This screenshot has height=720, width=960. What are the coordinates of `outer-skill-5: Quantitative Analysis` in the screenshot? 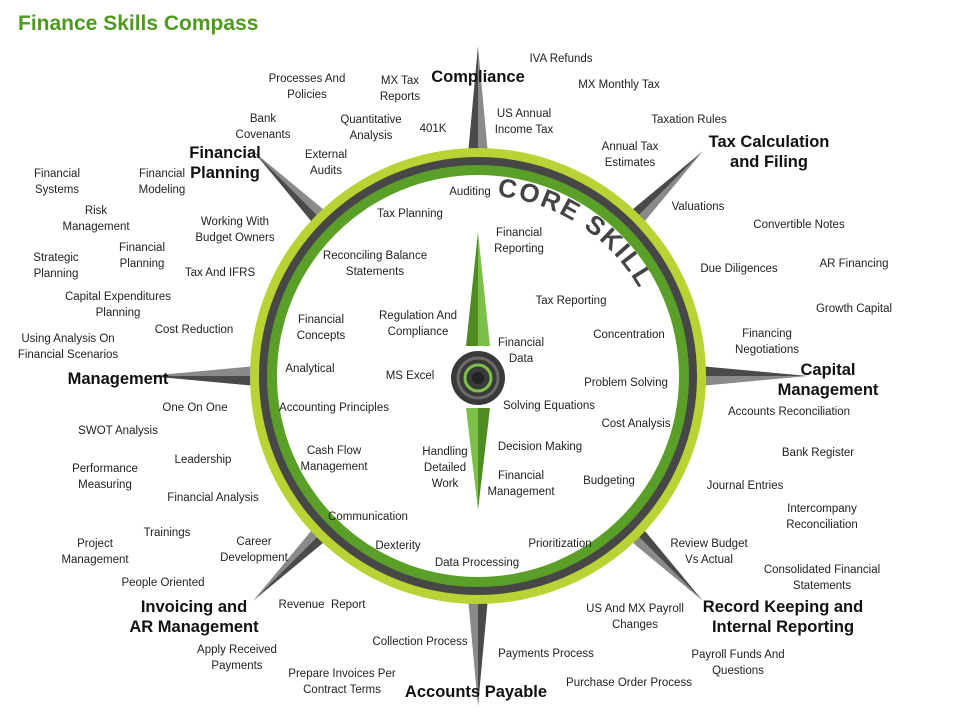 It's located at (371, 128).